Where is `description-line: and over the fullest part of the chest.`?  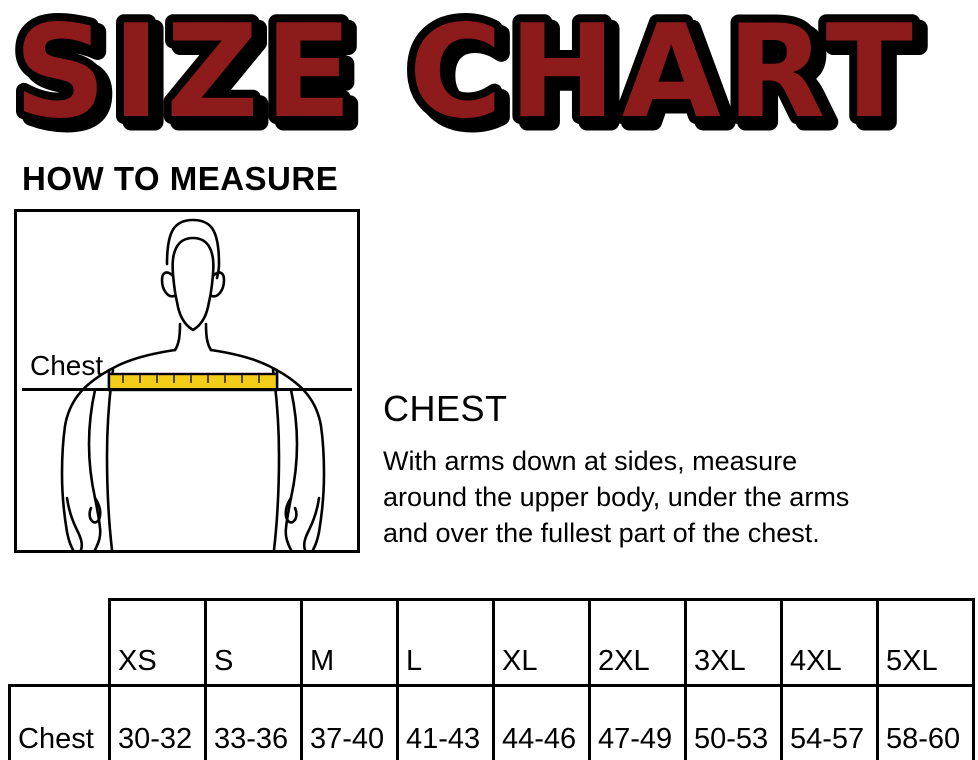 description-line: and over the fullest part of the chest. is located at coordinates (601, 532).